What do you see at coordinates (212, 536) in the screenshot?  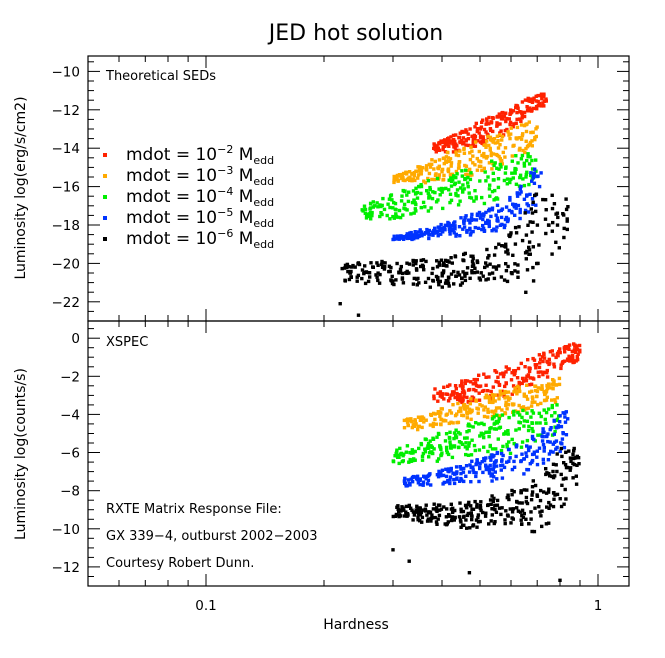 I see `note-line-2: GX 339−4, outburst 2002−2003` at bounding box center [212, 536].